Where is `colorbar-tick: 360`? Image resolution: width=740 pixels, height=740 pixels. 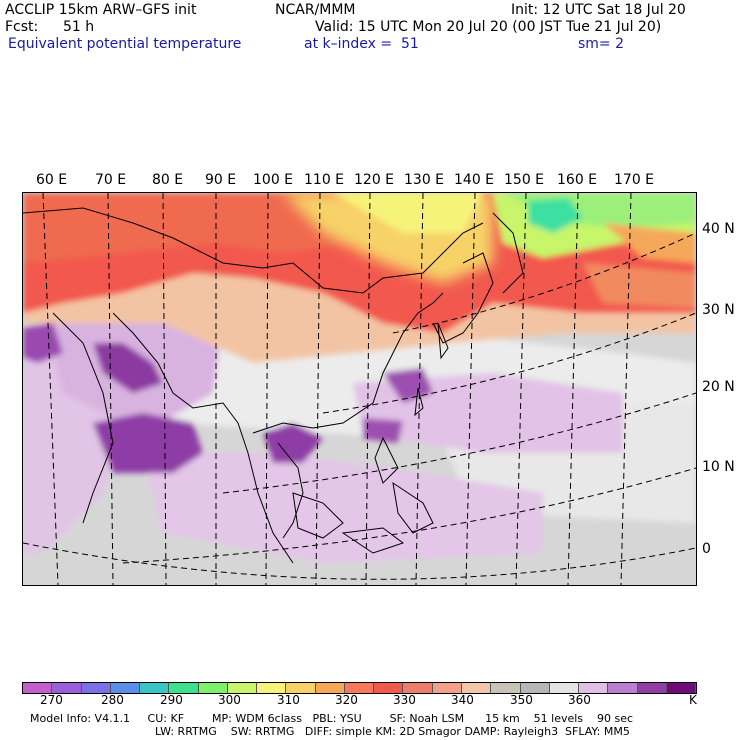 colorbar-tick: 360 is located at coordinates (579, 700).